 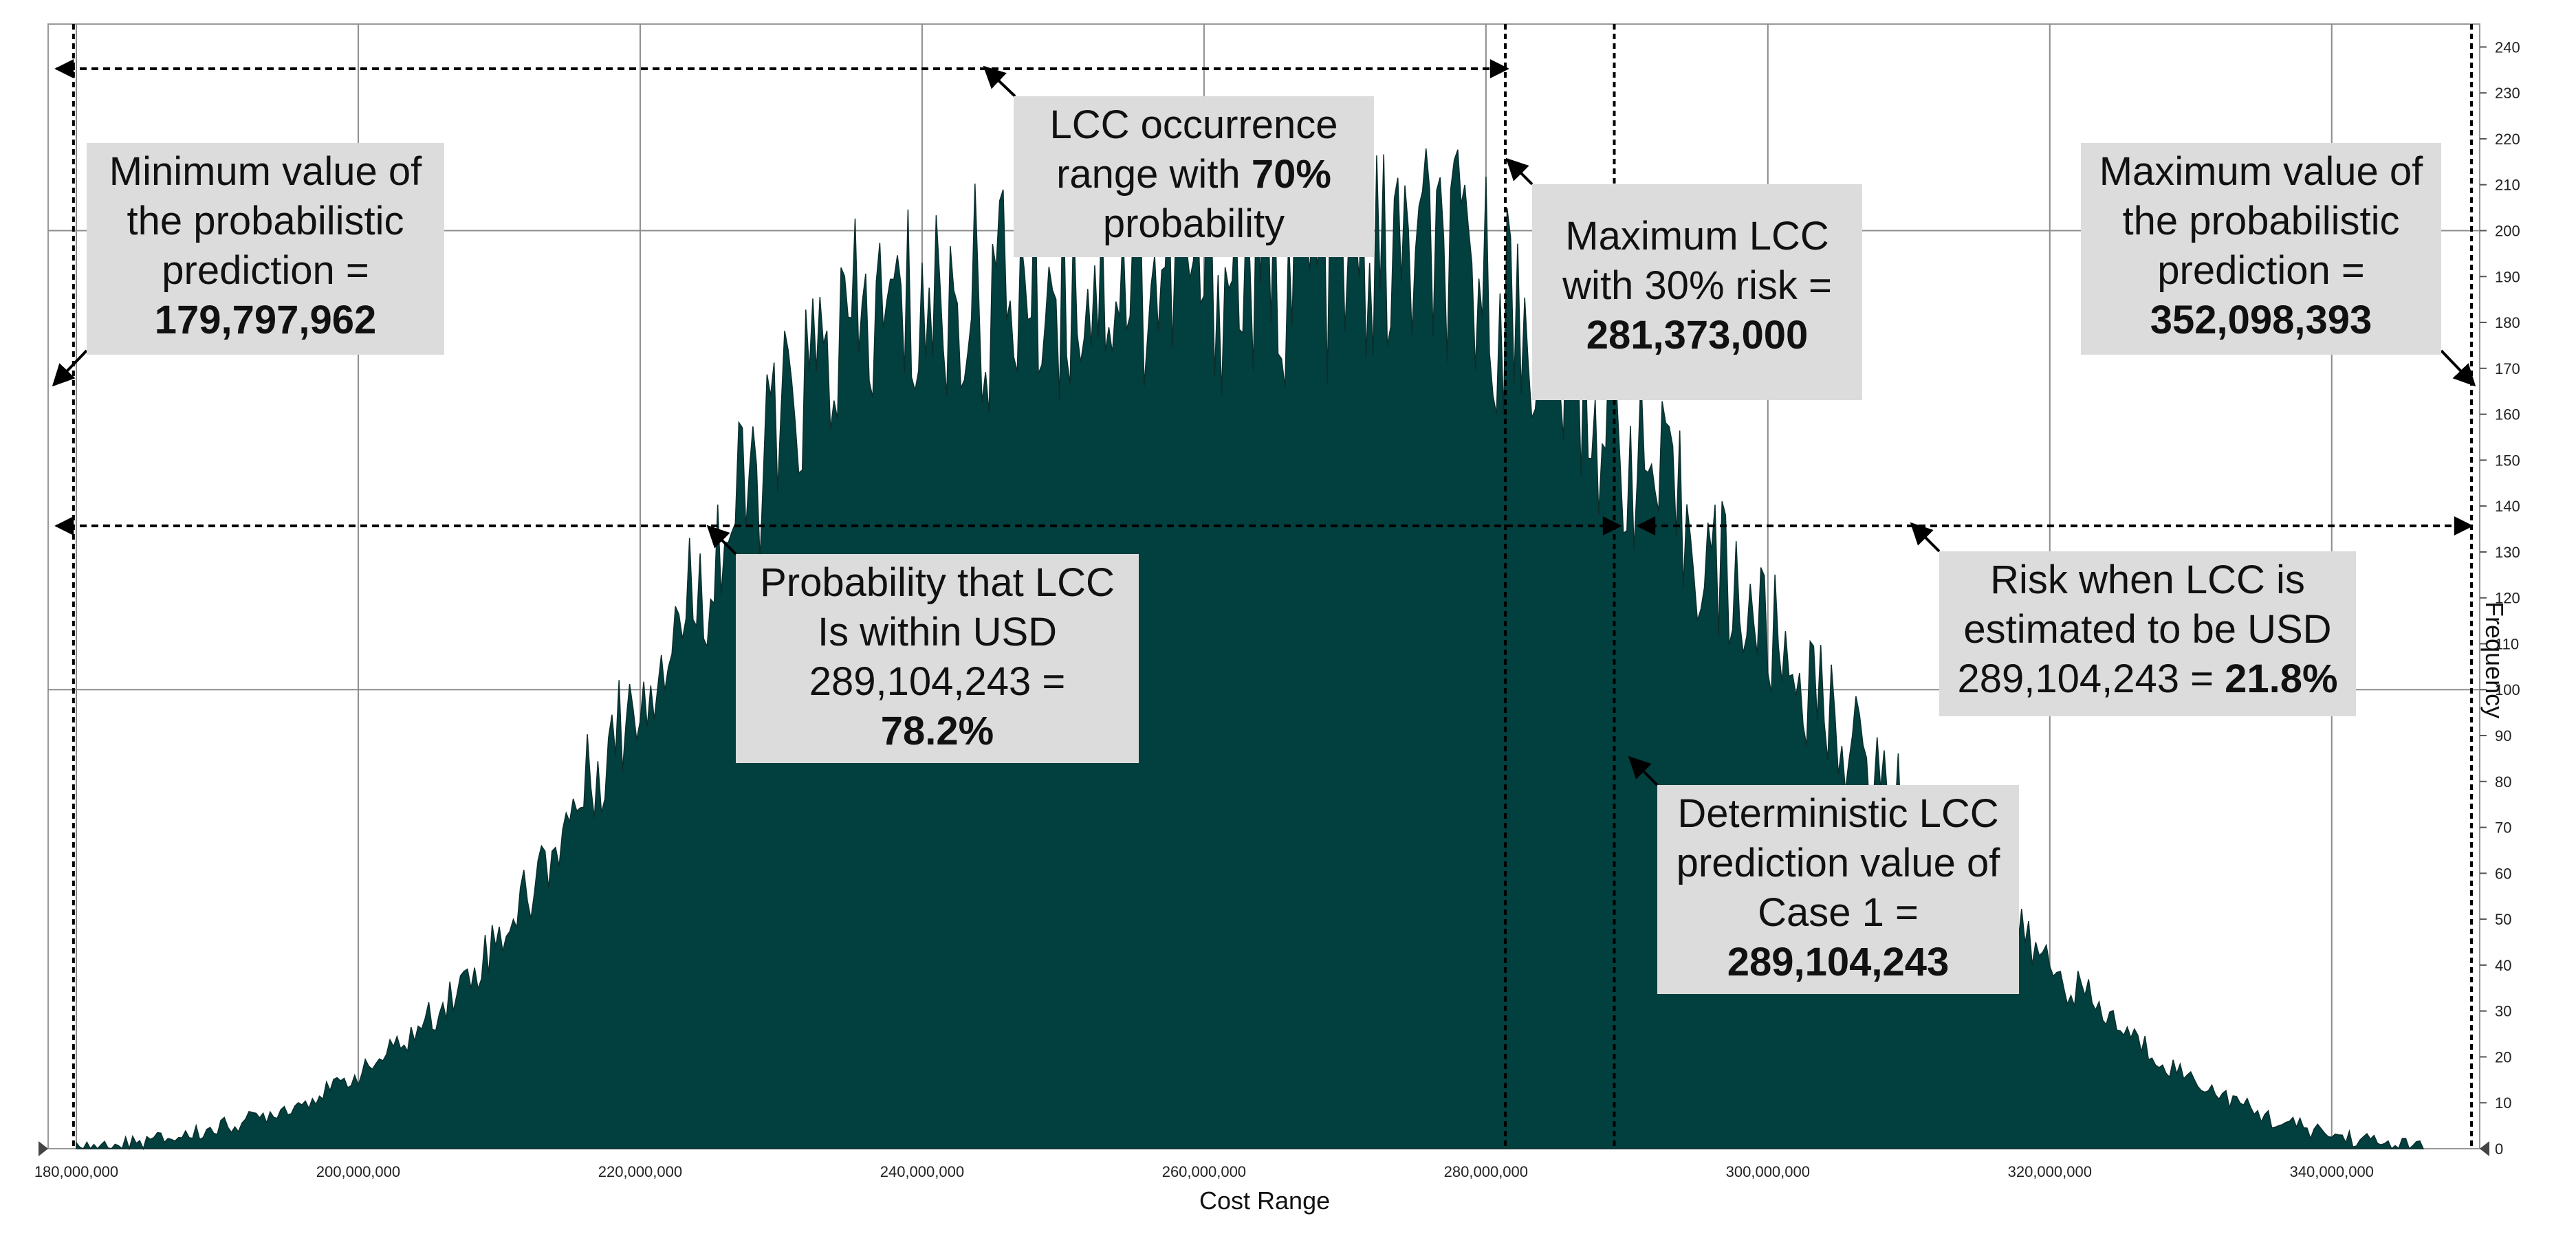 I want to click on pointer-max-box, so click(x=2458, y=368).